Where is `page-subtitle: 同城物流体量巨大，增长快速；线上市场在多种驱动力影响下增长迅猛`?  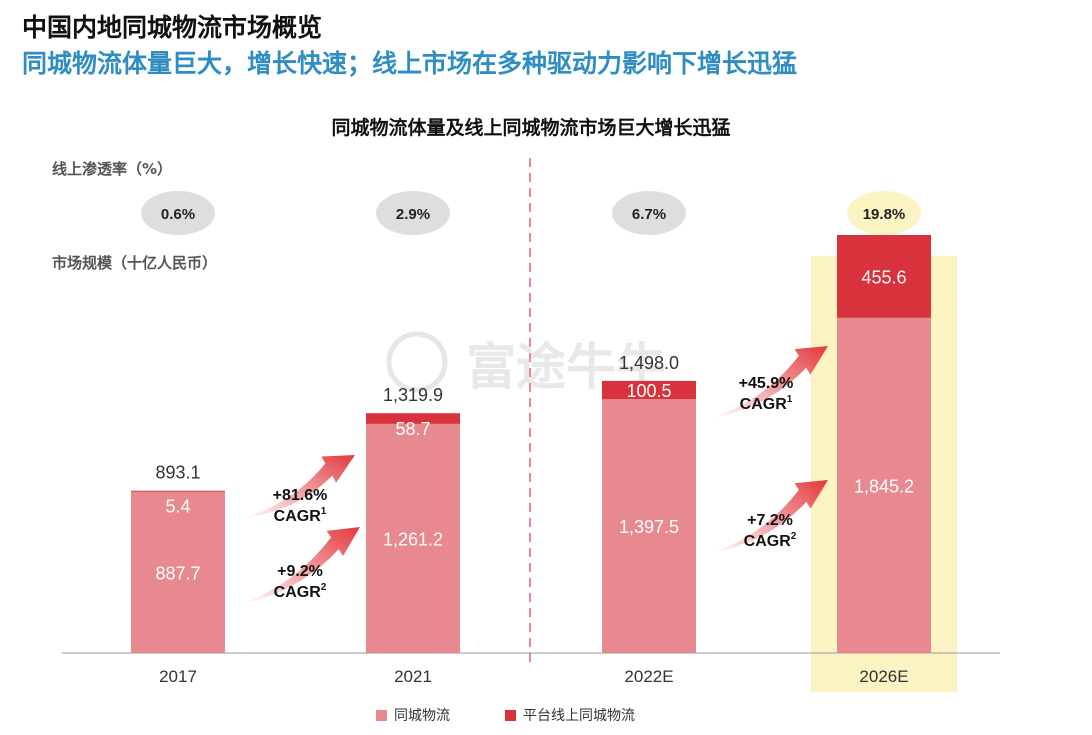
page-subtitle: 同城物流体量巨大，增长快速；线上市场在多种驱动力影响下增长迅猛 is located at coordinates (410, 63).